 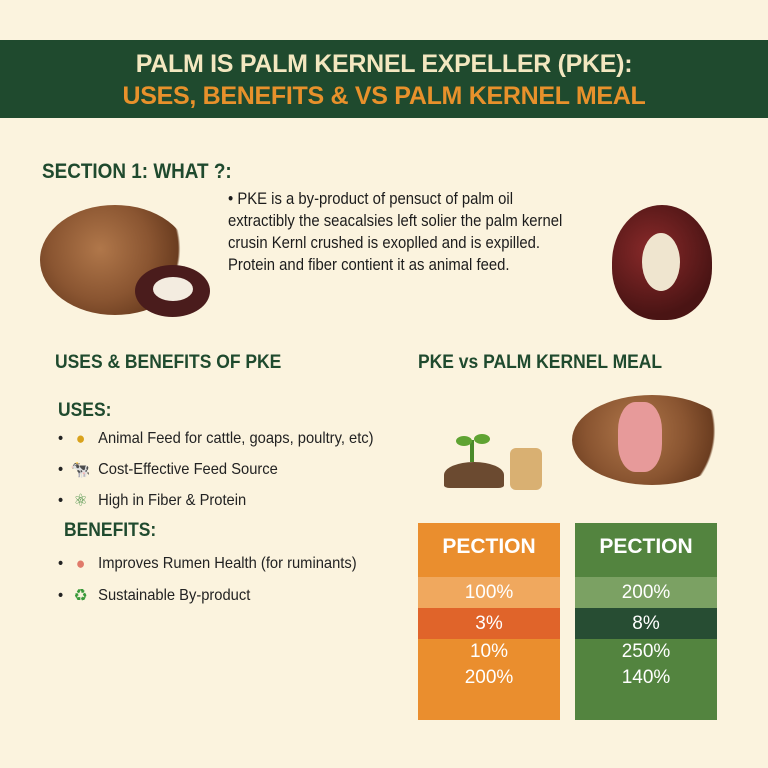 What do you see at coordinates (540, 362) in the screenshot?
I see `comparison-title: PKE vs PALM KERNEL MEAL` at bounding box center [540, 362].